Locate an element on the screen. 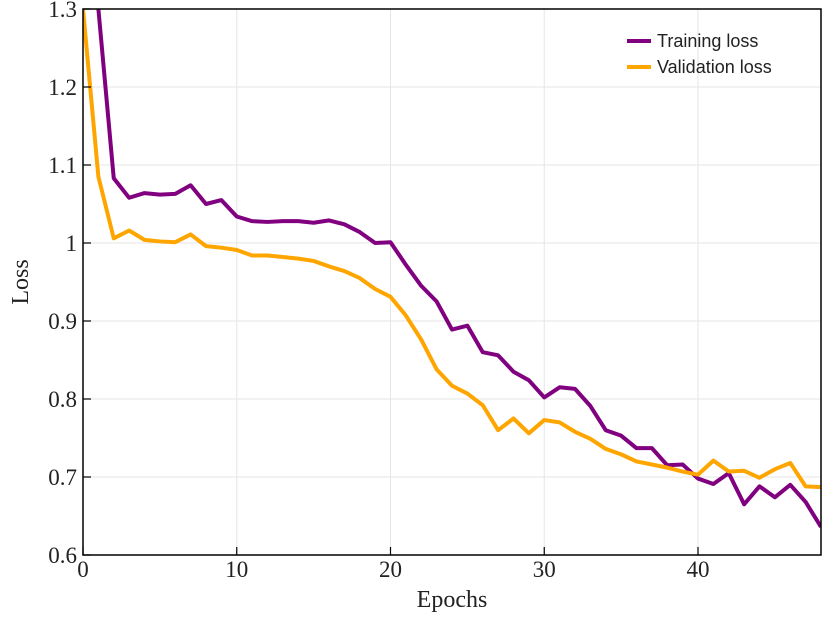 The image size is (830, 624). x-tick-label: 0 is located at coordinates (83, 569).